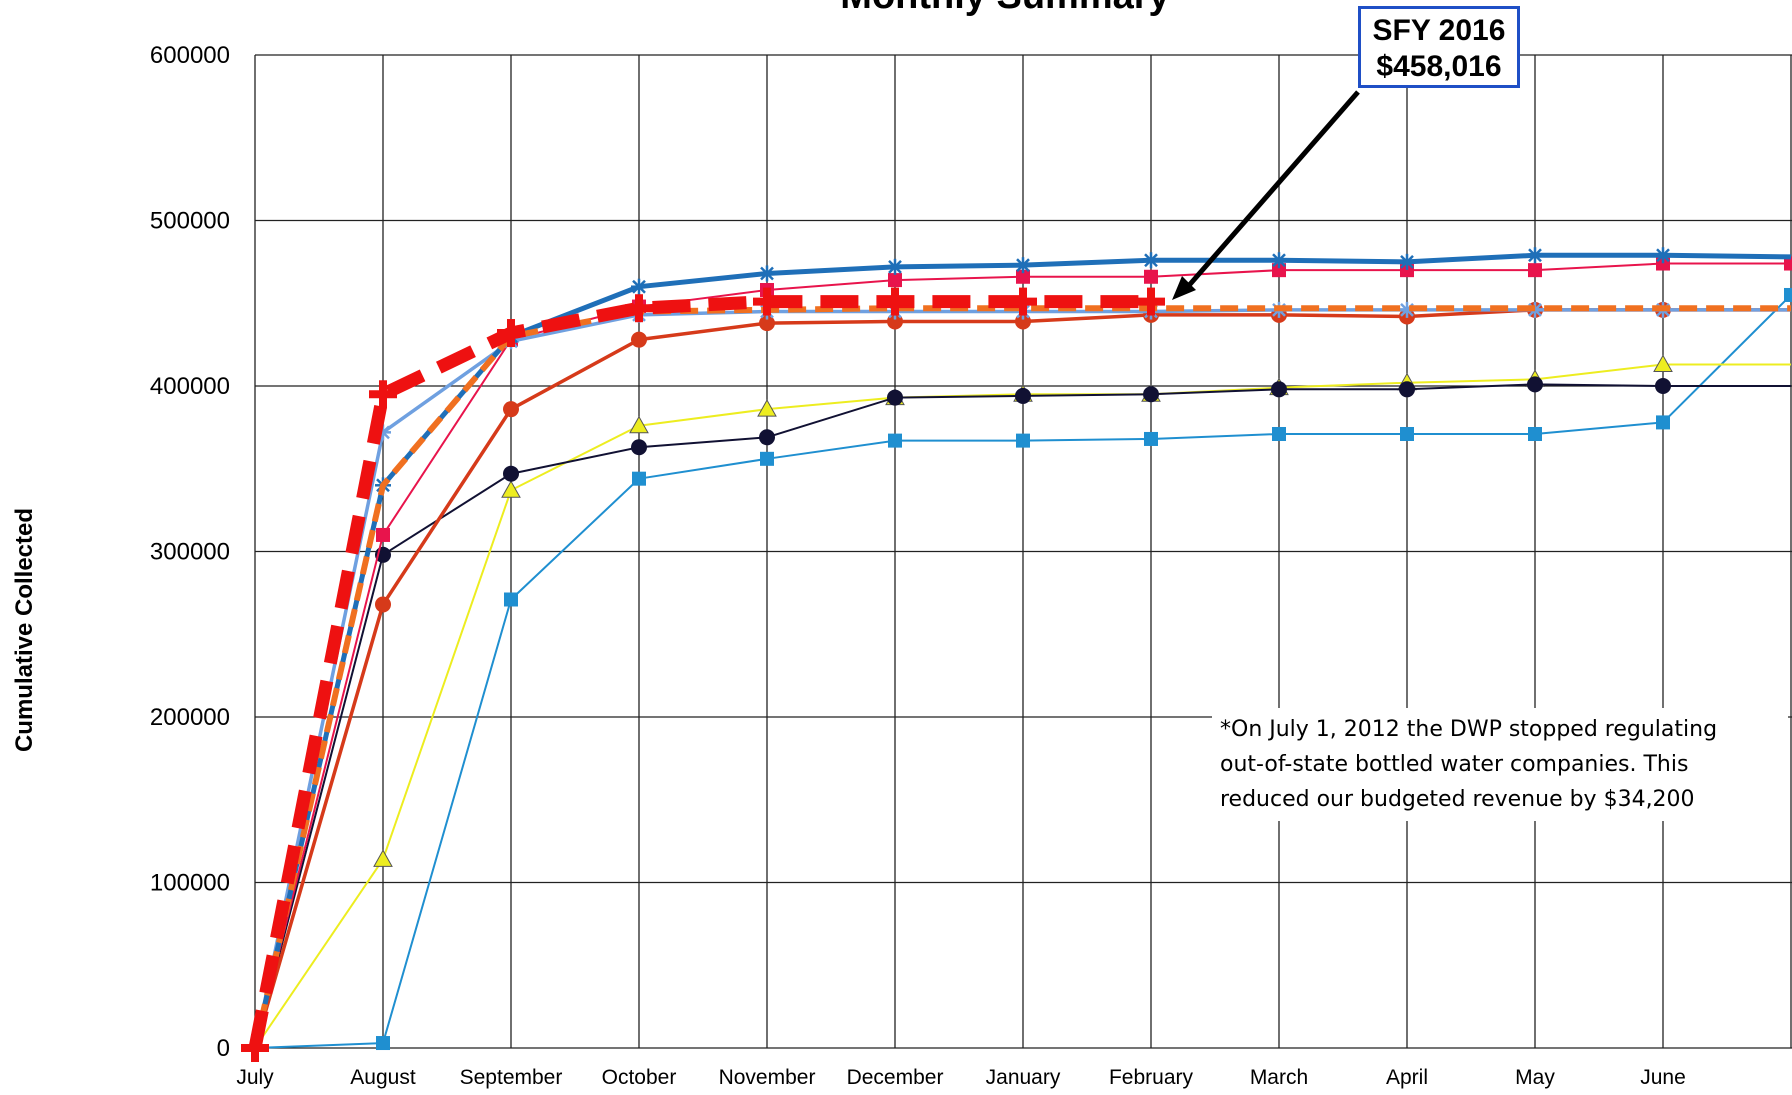 Image resolution: width=1792 pixels, height=1095 pixels. Describe the element at coordinates (1439, 66) in the screenshot. I see `callout-line-2: $458,016` at that location.